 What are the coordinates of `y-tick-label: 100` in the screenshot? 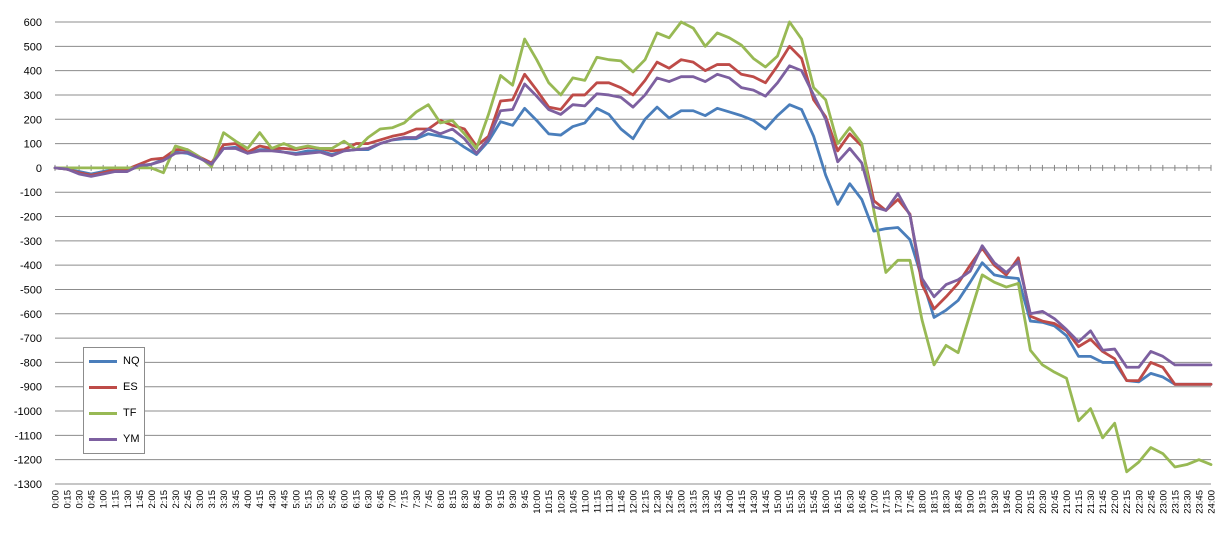 It's located at (33, 145).